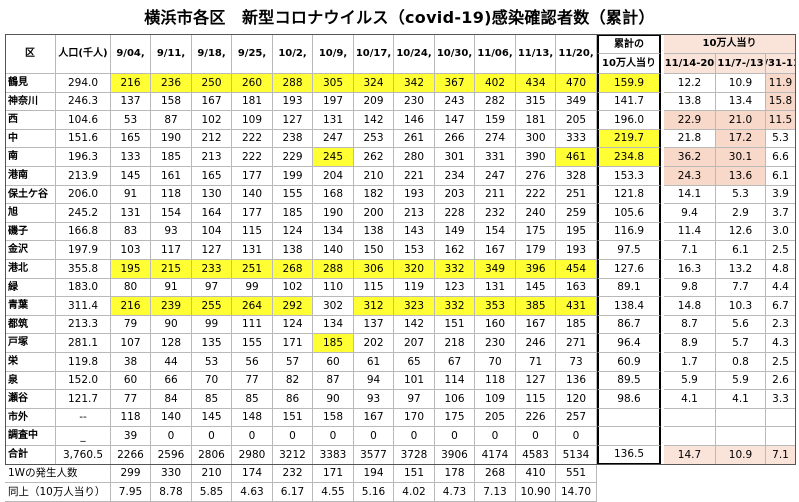 Image resolution: width=799 pixels, height=502 pixels. Describe the element at coordinates (414, 474) in the screenshot. I see `weekly-count-value: 151` at that location.